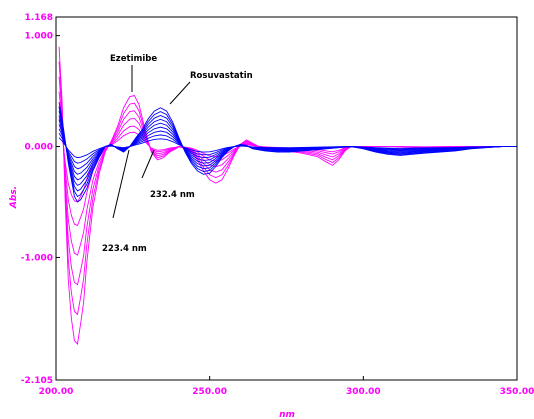 This screenshot has height=419, width=534. What do you see at coordinates (39, 148) in the screenshot?
I see `y-tick-label: 0.000` at bounding box center [39, 148].